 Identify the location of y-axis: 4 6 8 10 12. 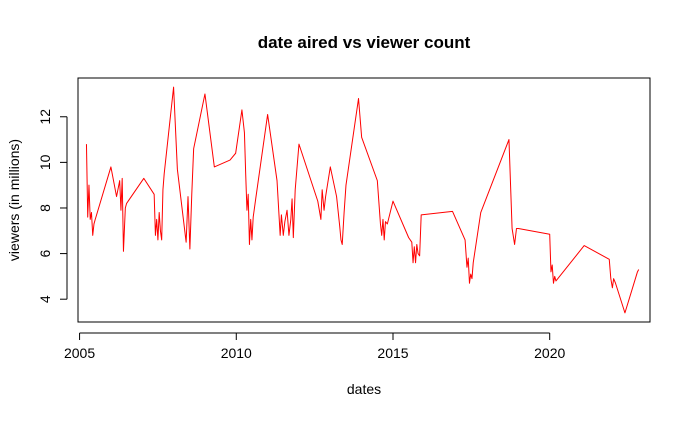
(52, 206).